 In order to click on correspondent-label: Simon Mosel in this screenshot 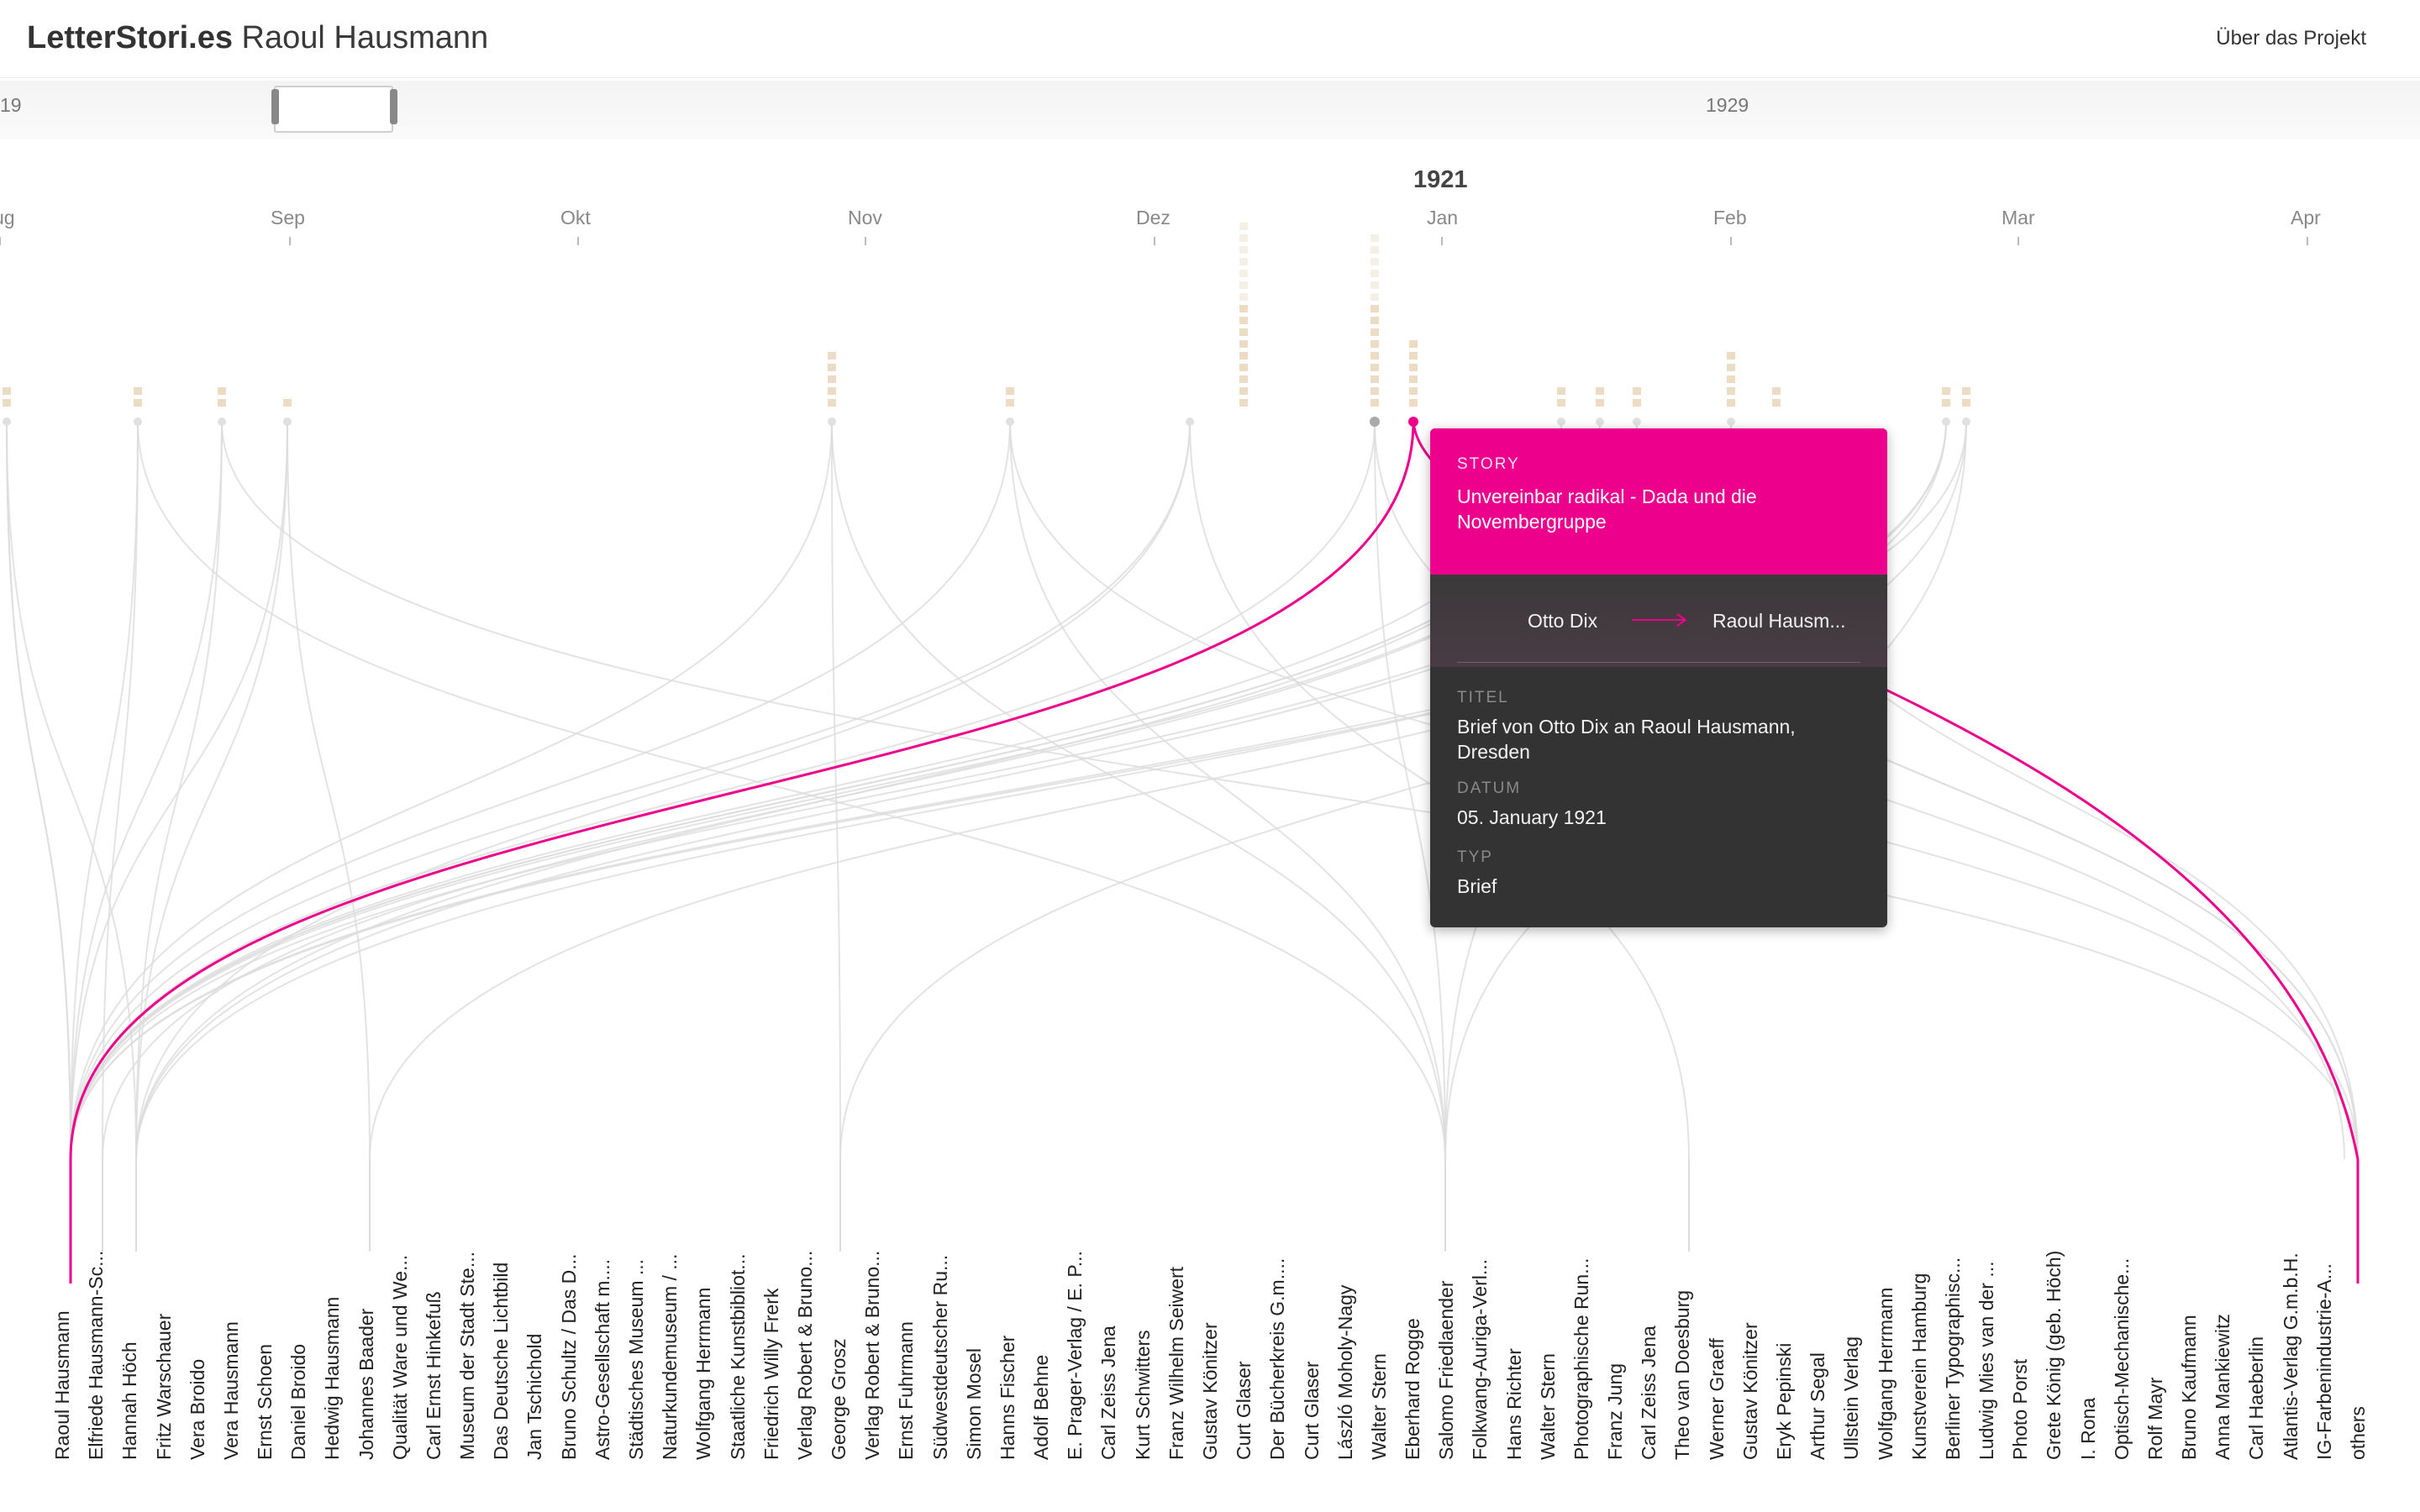, I will do `click(973, 1404)`.